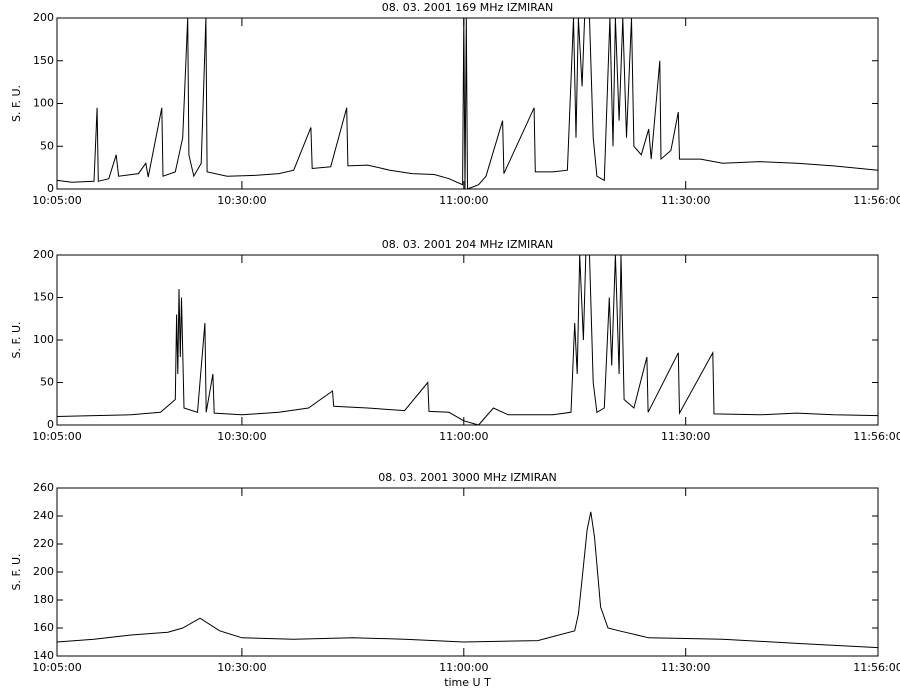  What do you see at coordinates (43, 487) in the screenshot?
I see `y-tick-label: 260` at bounding box center [43, 487].